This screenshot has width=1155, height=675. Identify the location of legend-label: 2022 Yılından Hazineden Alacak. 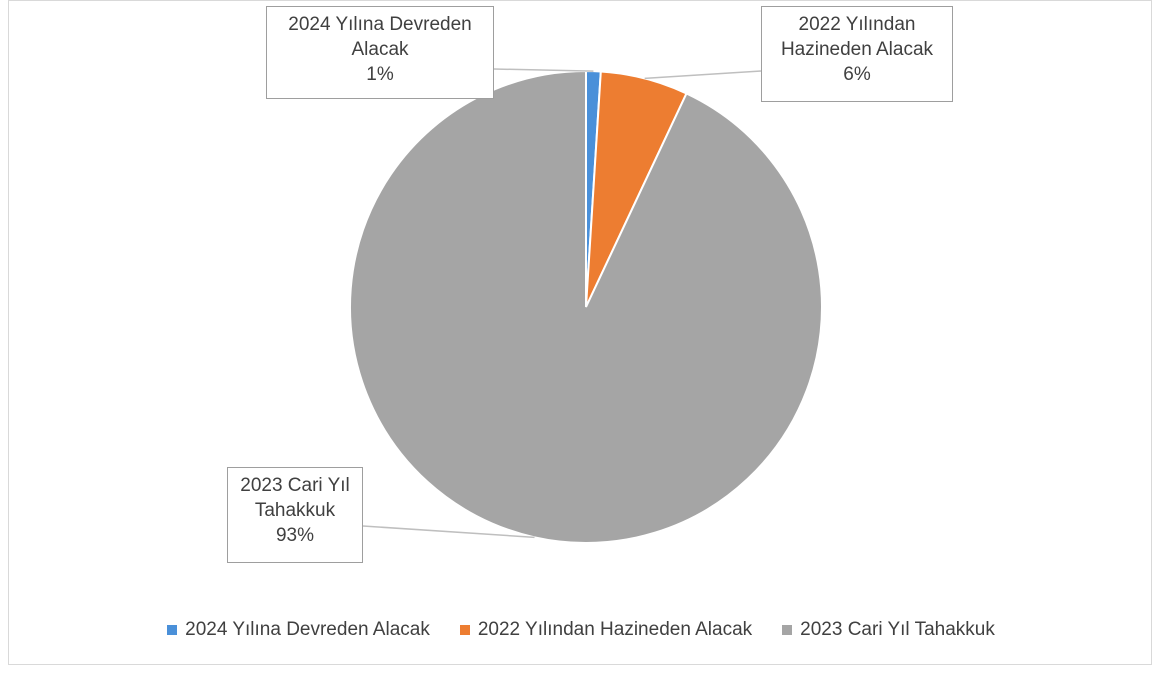
(615, 629).